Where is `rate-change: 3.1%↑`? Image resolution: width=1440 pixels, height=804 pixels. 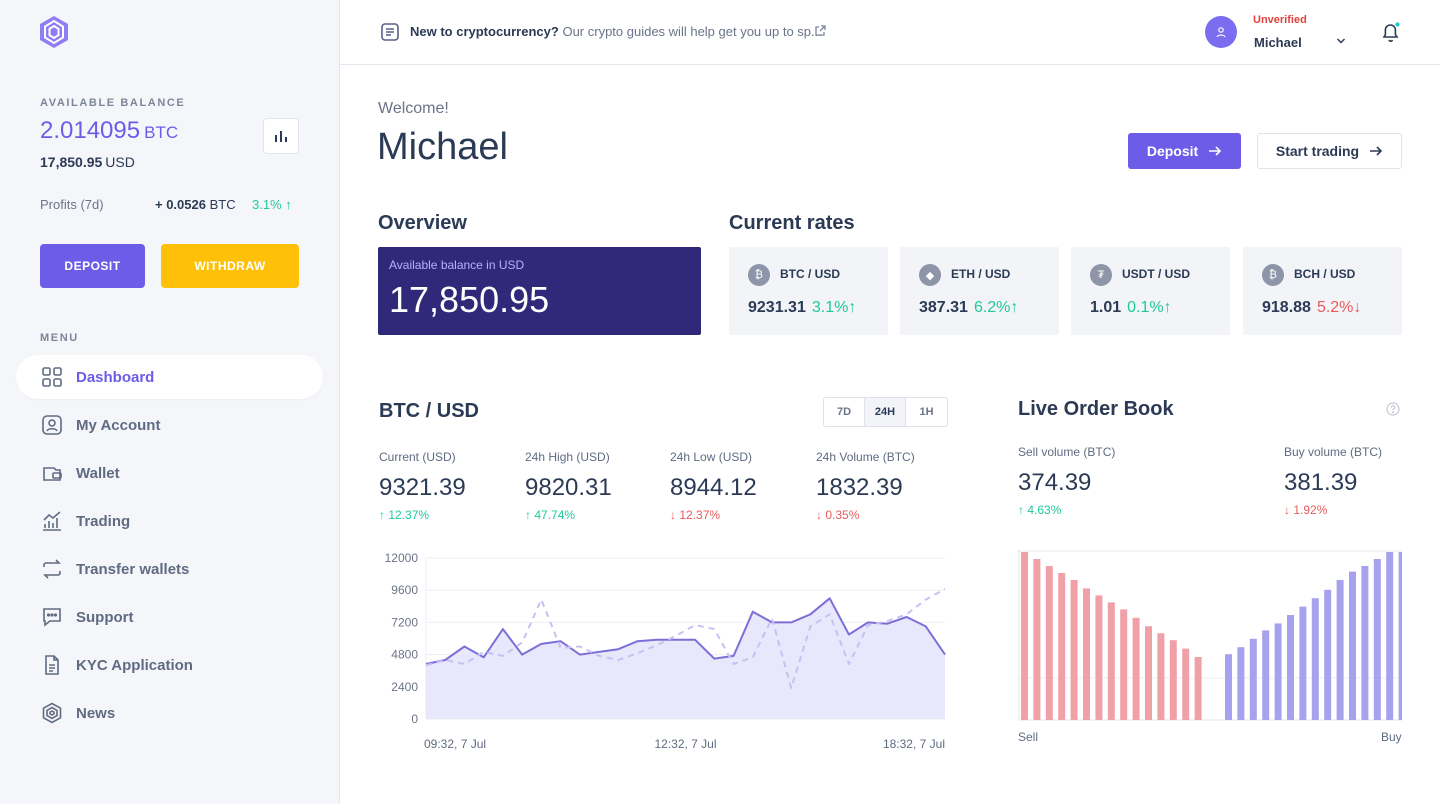
rate-change: 3.1%↑ is located at coordinates (834, 307).